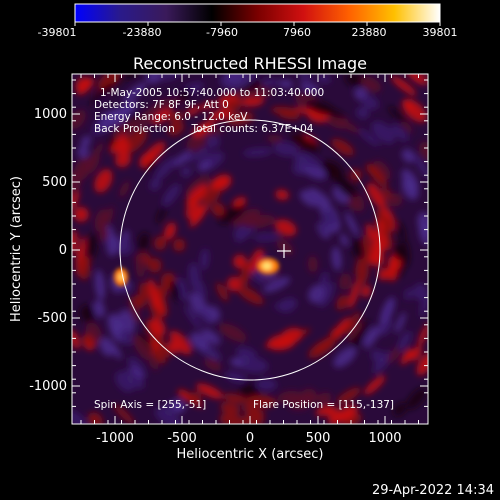 The image size is (500, 500). I want to click on info-line-time: 1-May-2005 10:57:40.000 to 11:03:40.000, so click(212, 93).